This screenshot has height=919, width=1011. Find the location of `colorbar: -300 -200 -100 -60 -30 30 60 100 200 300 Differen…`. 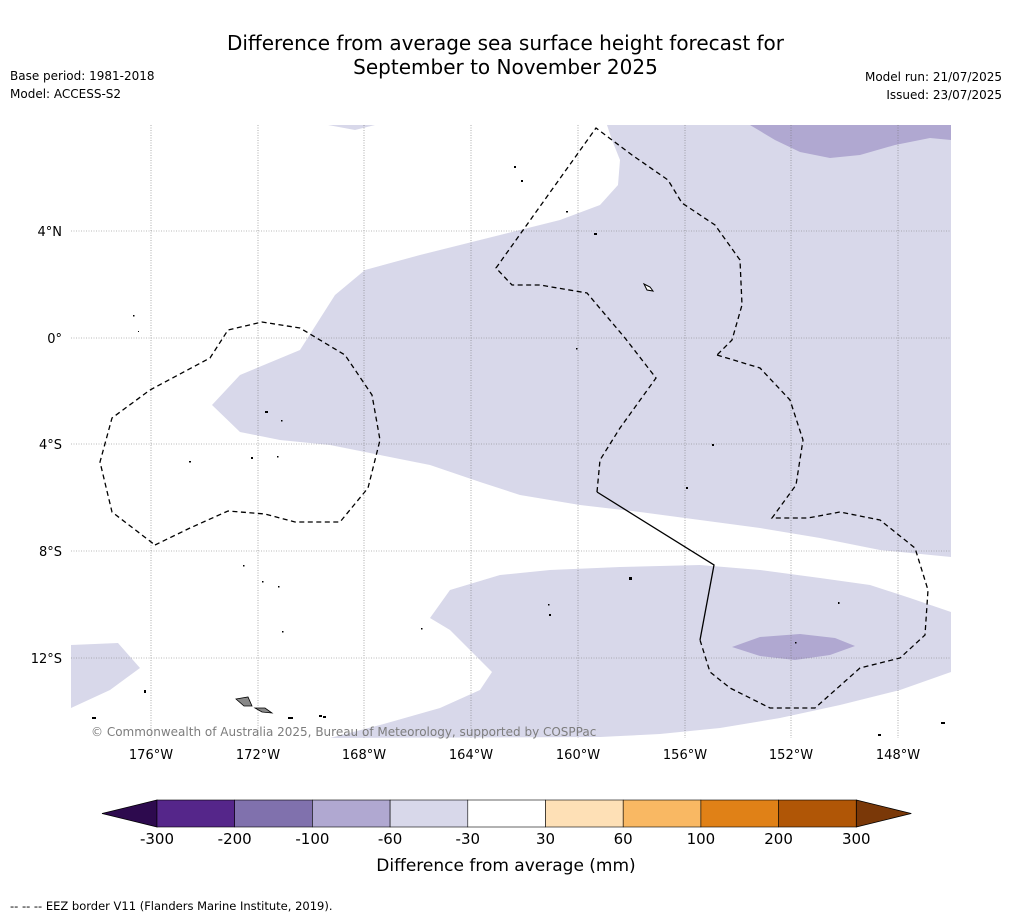

colorbar: -300 -200 -100 -60 -30 30 60 100 200 300 Differen… is located at coordinates (506, 837).